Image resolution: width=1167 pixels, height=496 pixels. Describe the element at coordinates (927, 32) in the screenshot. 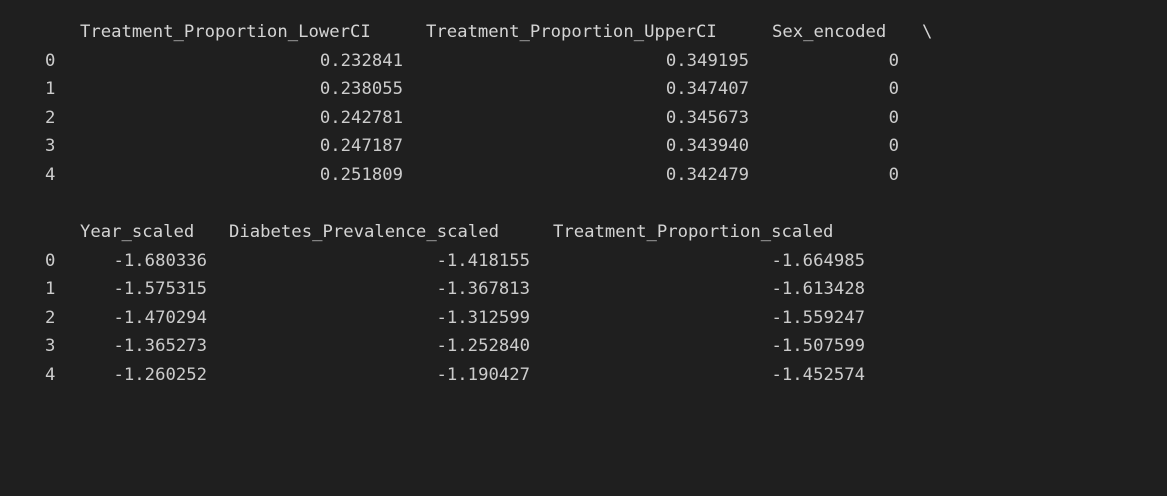

I see `line-continuation: \` at that location.